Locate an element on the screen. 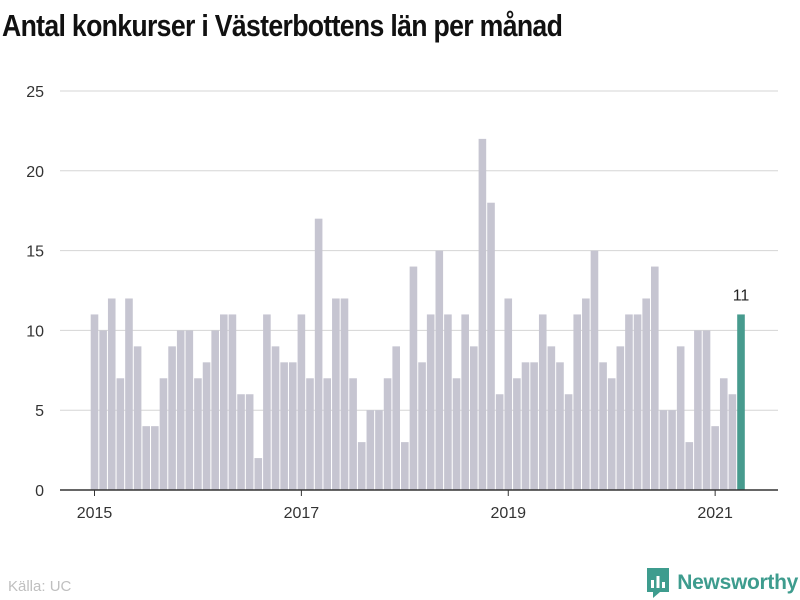 This screenshot has height=600, width=800. y-tick-label: 10 is located at coordinates (35, 331).